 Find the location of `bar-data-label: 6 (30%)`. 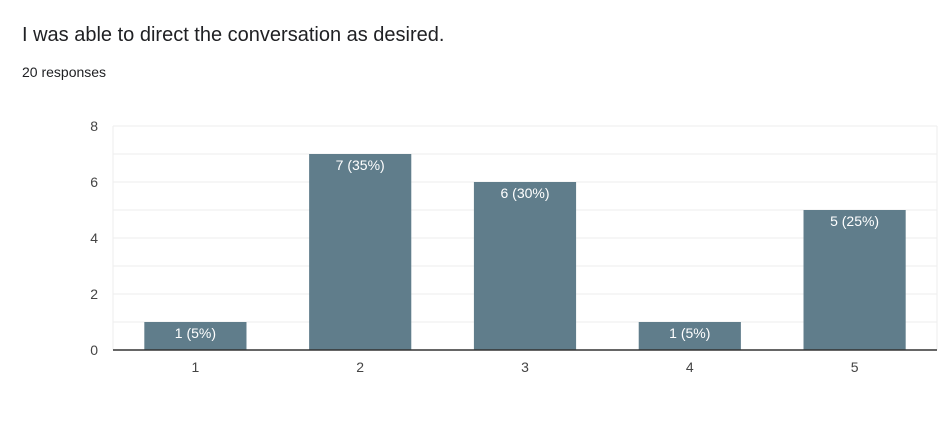

bar-data-label: 6 (30%) is located at coordinates (524, 193).